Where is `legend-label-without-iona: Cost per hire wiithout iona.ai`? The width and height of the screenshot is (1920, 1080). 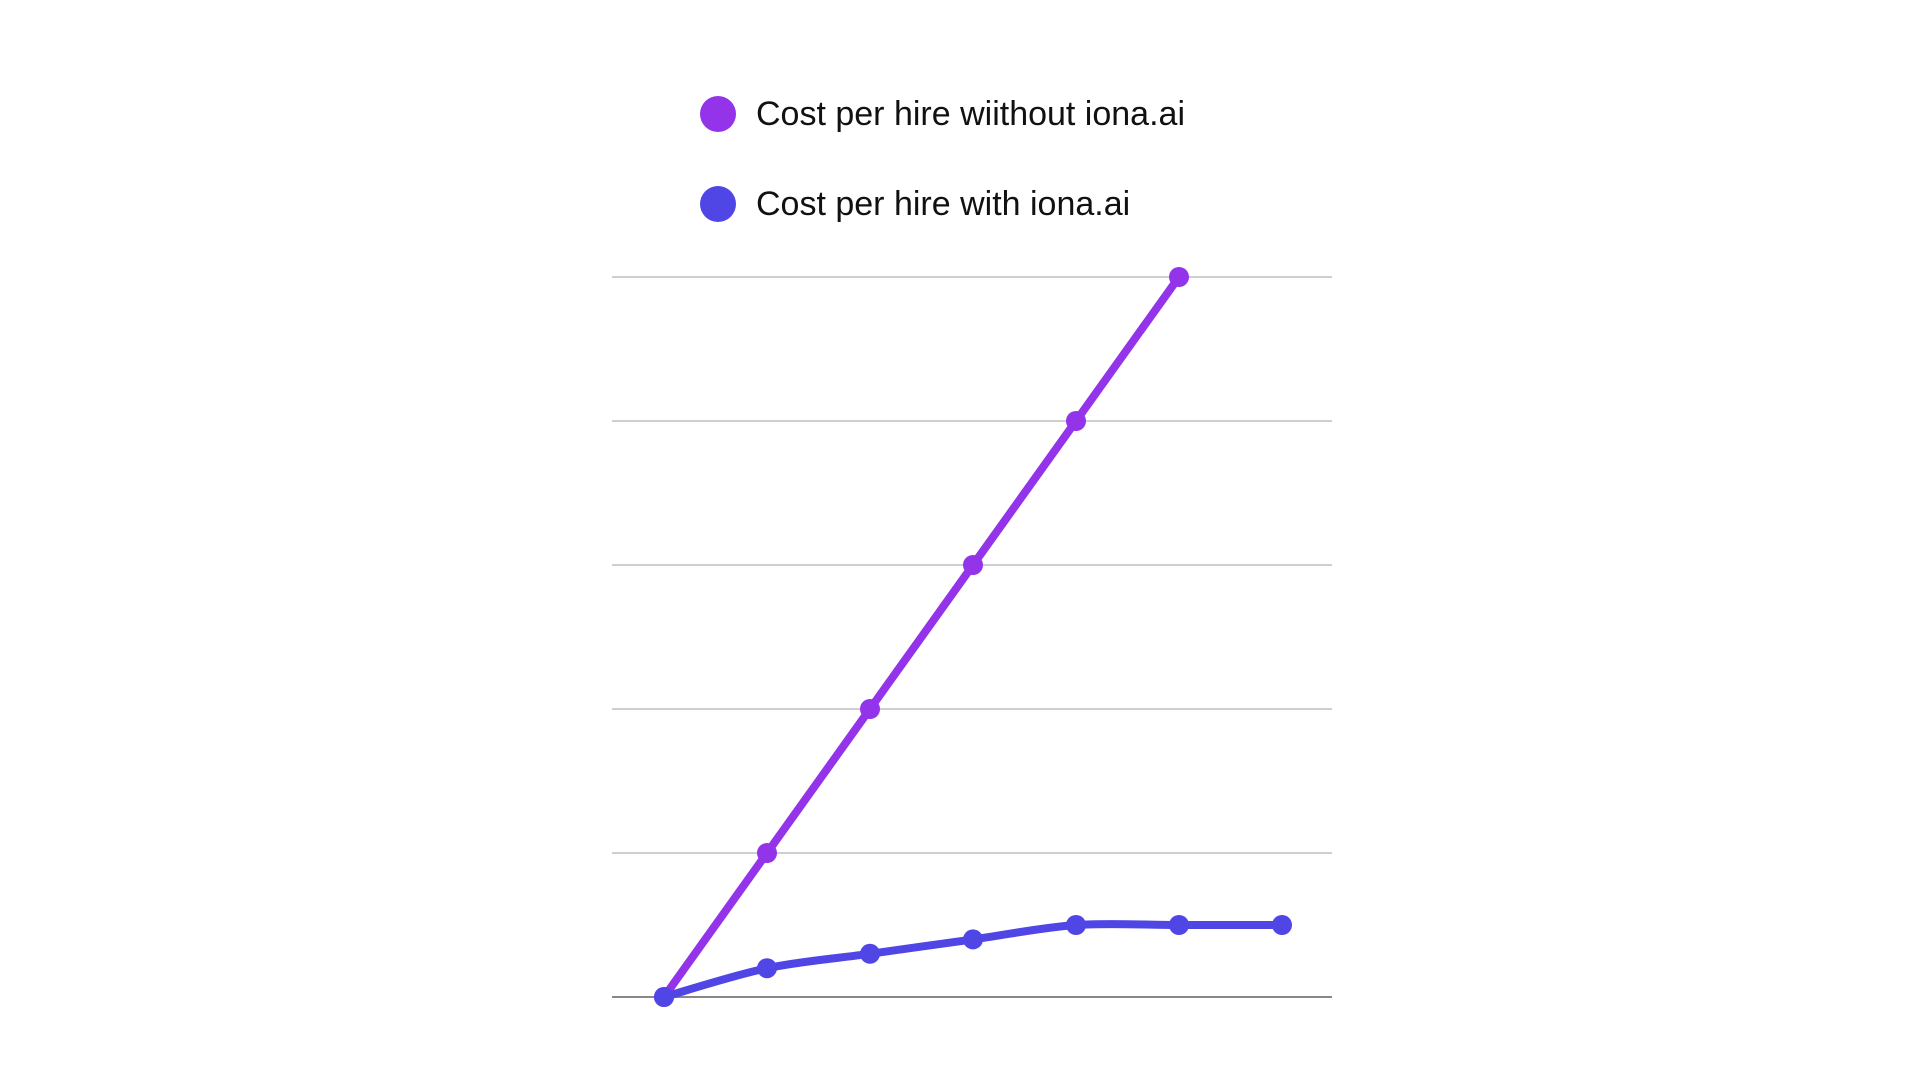 legend-label-without-iona: Cost per hire wiithout iona.ai is located at coordinates (971, 113).